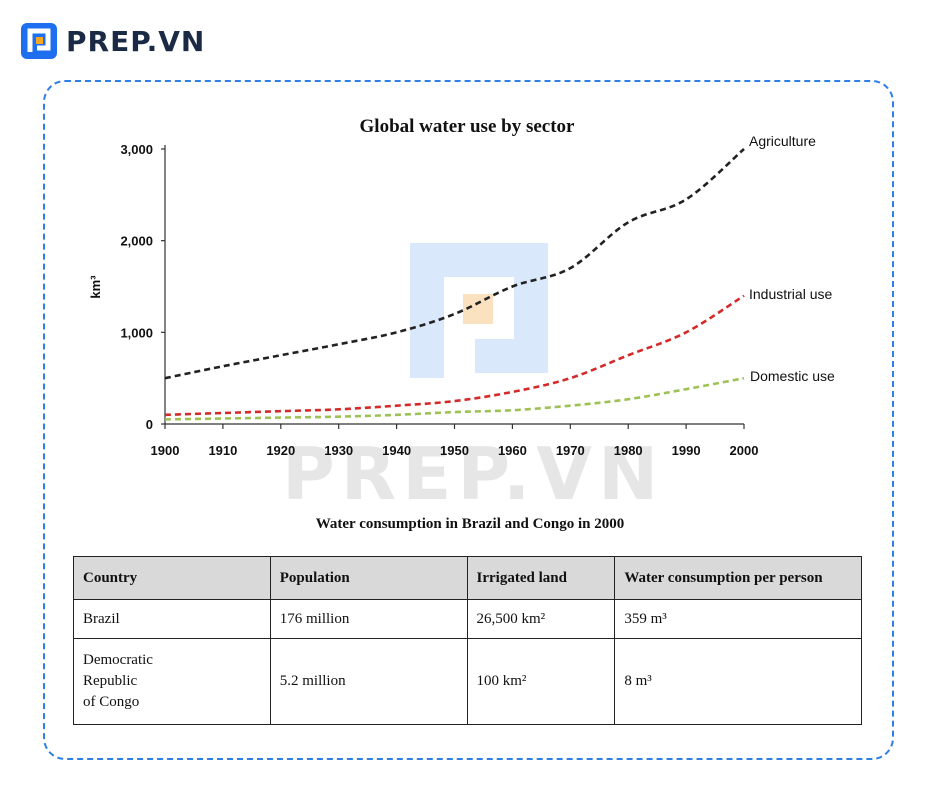 The width and height of the screenshot is (940, 788). I want to click on x-tick-label: 2000, so click(744, 450).